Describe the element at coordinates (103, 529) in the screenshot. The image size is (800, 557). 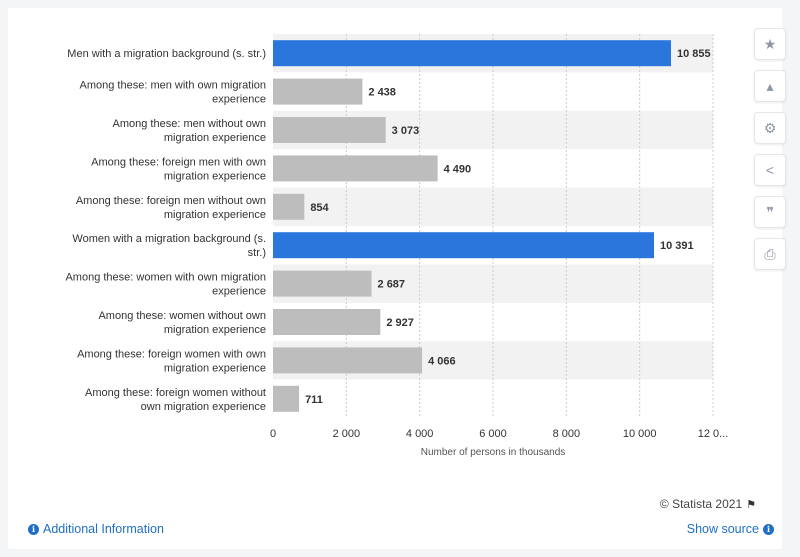
I see `additional-information-label: Additional Information` at that location.